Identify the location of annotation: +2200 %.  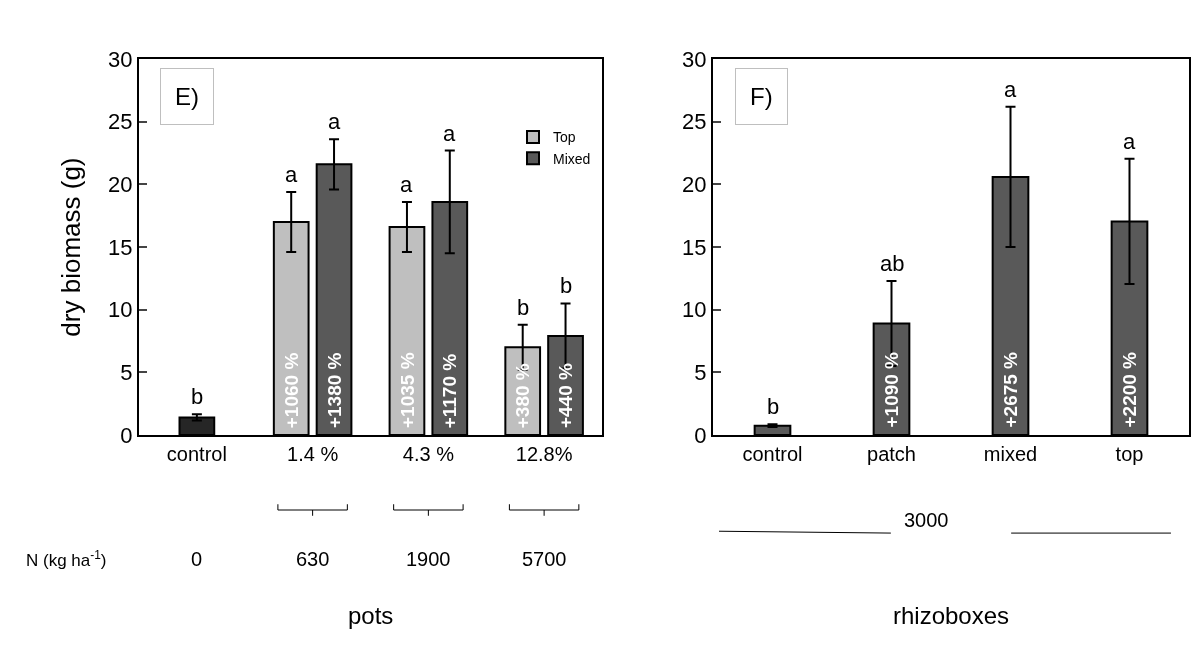
(1130, 389).